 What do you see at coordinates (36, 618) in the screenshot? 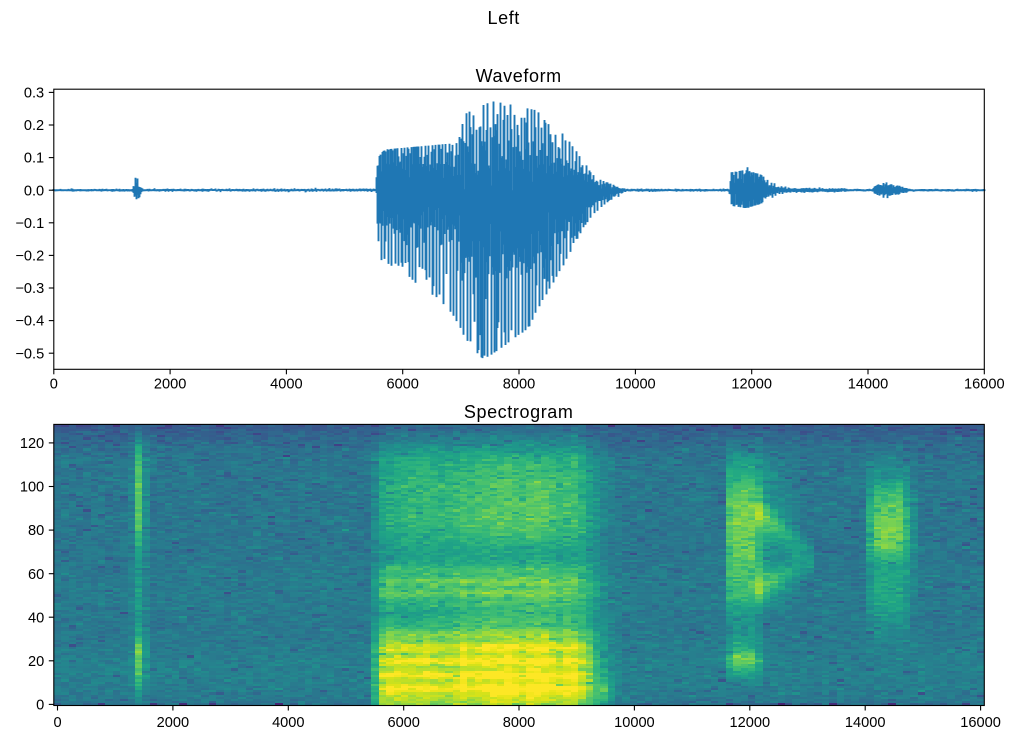
I see `svg-text: 40` at bounding box center [36, 618].